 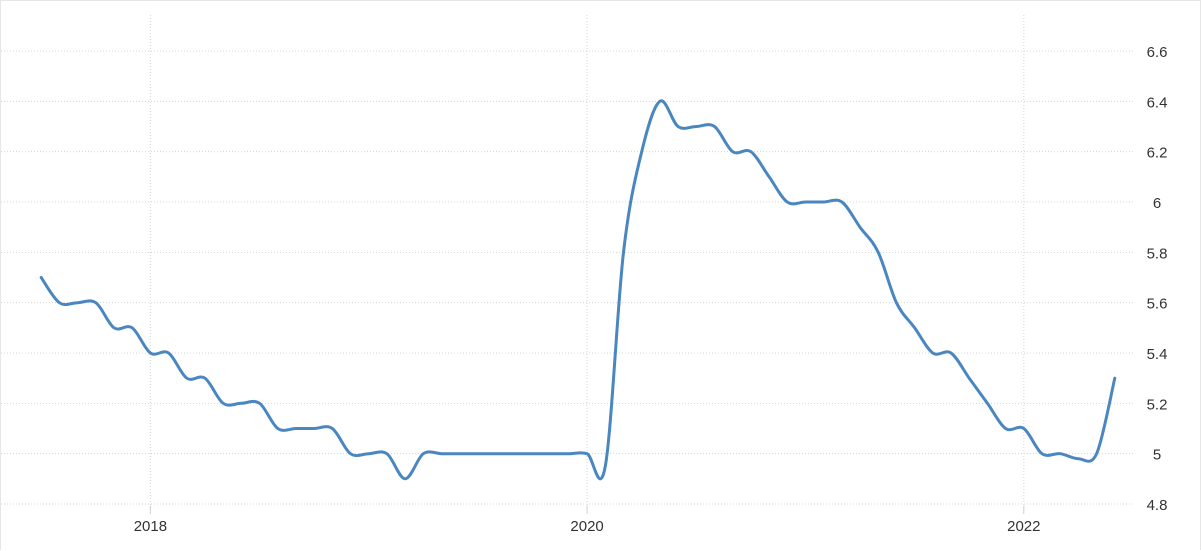 What do you see at coordinates (1157, 455) in the screenshot?
I see `y-tick-label: 5` at bounding box center [1157, 455].